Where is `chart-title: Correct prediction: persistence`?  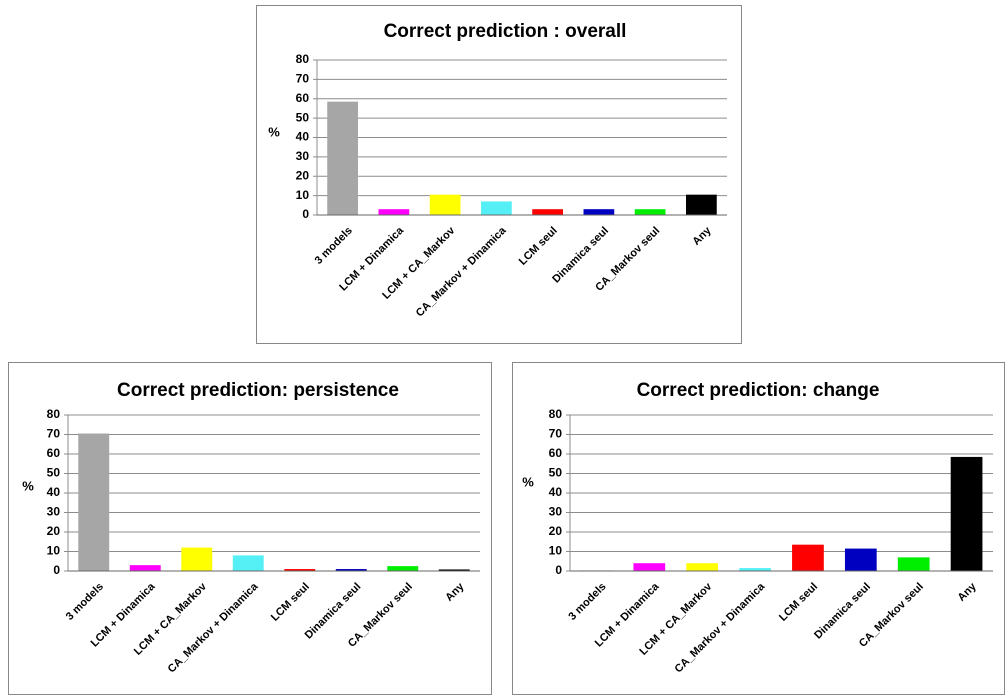 chart-title: Correct prediction: persistence is located at coordinates (258, 390).